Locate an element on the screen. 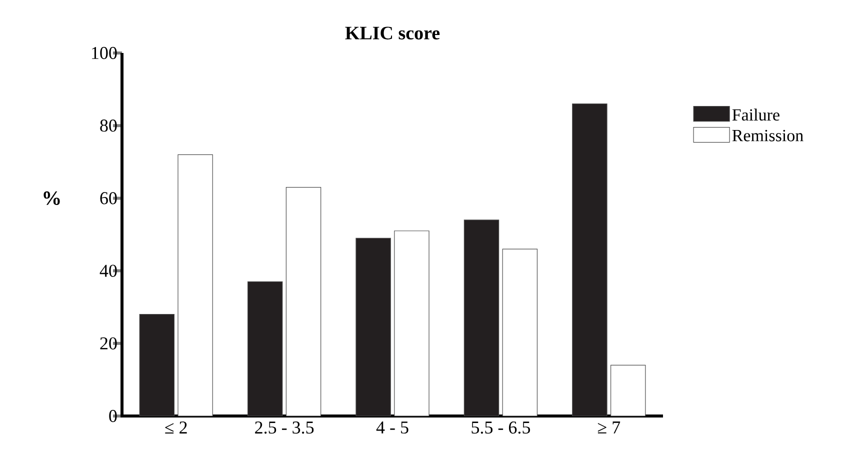 This screenshot has height=458, width=841. y-tick-label: 40 is located at coordinates (108, 270).